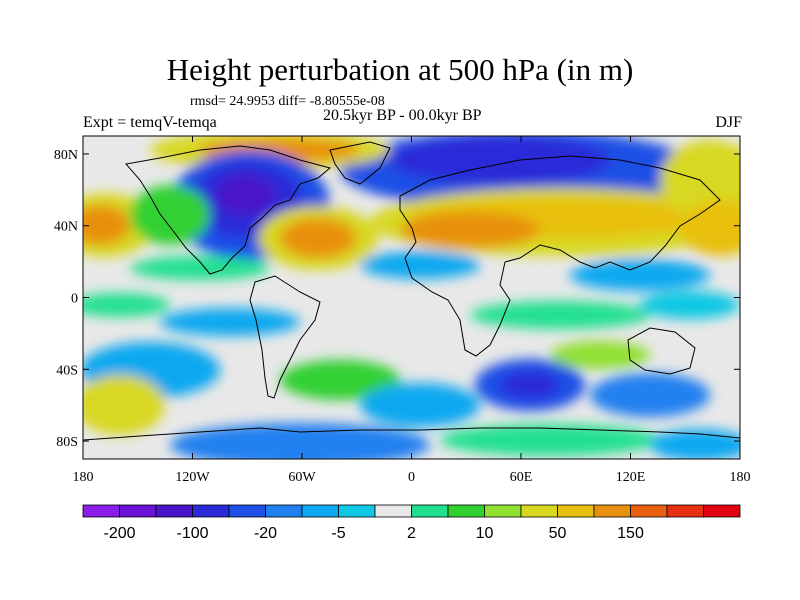 The image size is (800, 600). Describe the element at coordinates (360, 163) in the screenshot. I see `coastline-greenland` at that location.